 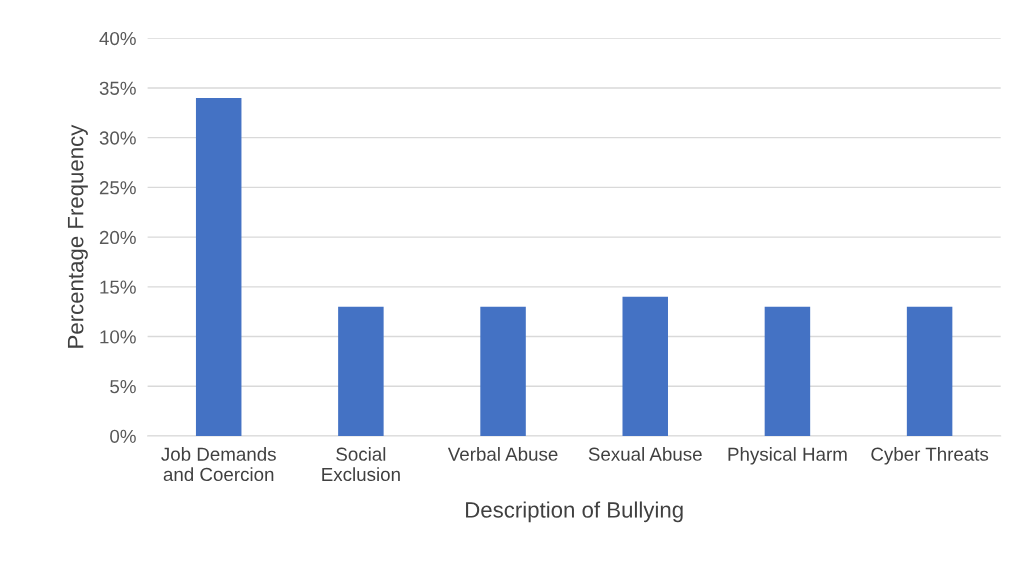 What do you see at coordinates (930, 456) in the screenshot?
I see `x-tick-label: Cyber Threats` at bounding box center [930, 456].